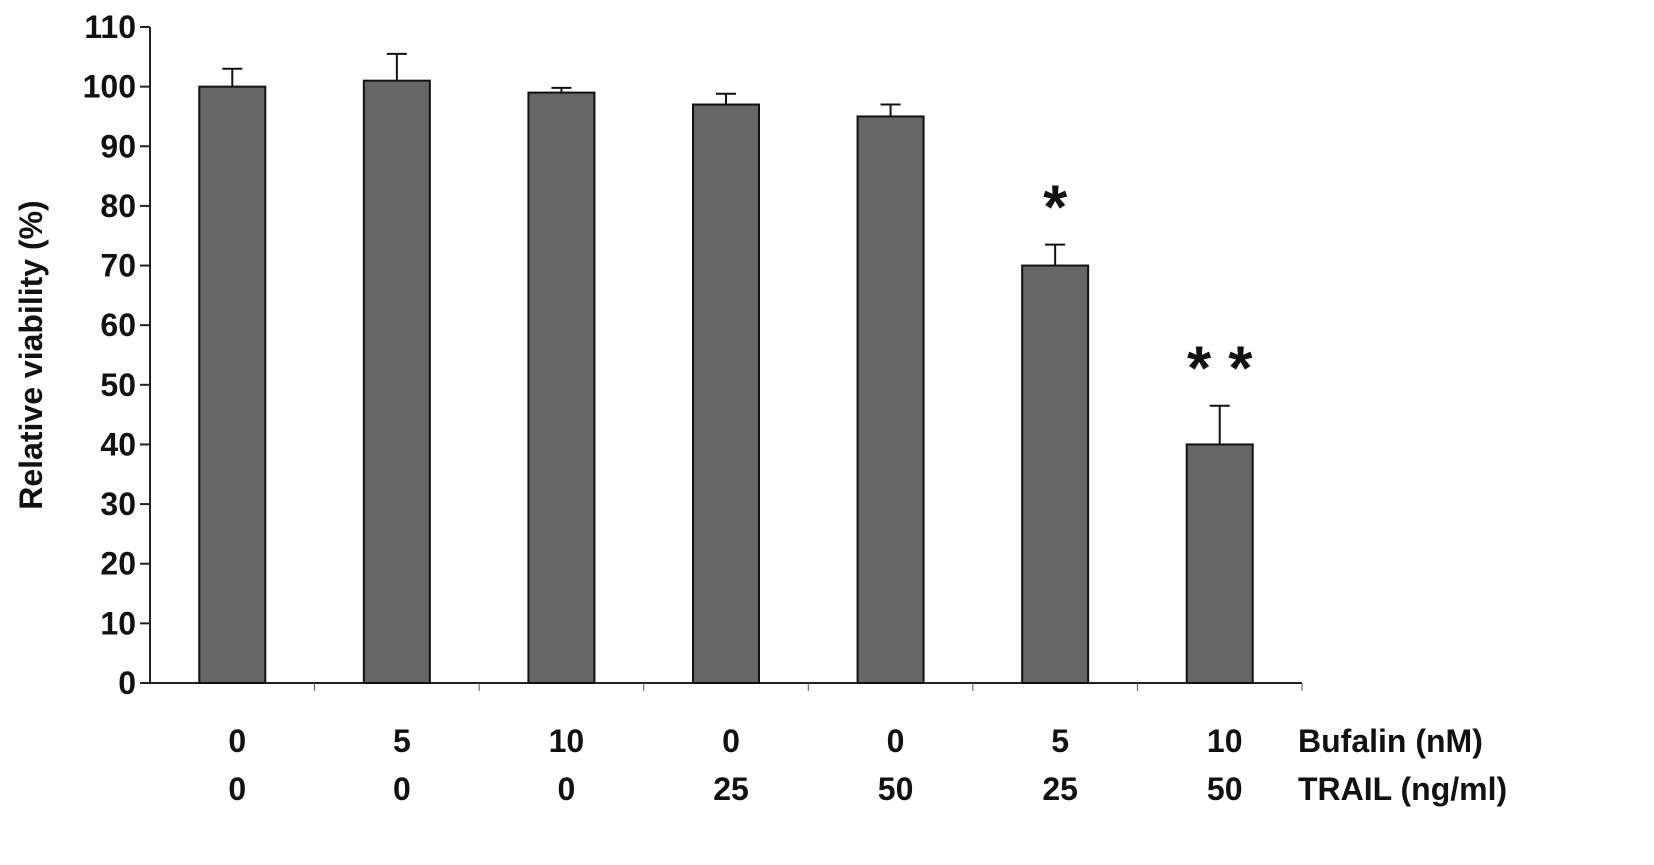  I want to click on y-tick-label: 10, so click(118, 623).